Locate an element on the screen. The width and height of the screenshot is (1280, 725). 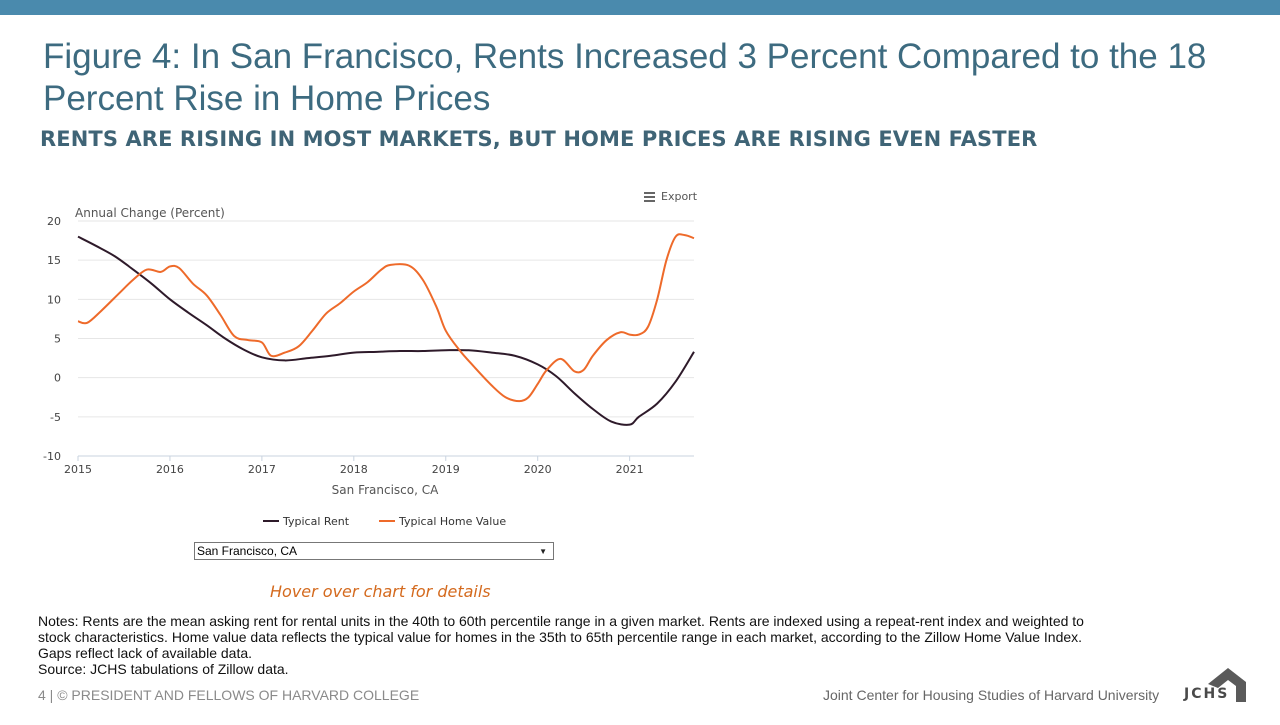
hamburger-menu-icon is located at coordinates (649, 197).